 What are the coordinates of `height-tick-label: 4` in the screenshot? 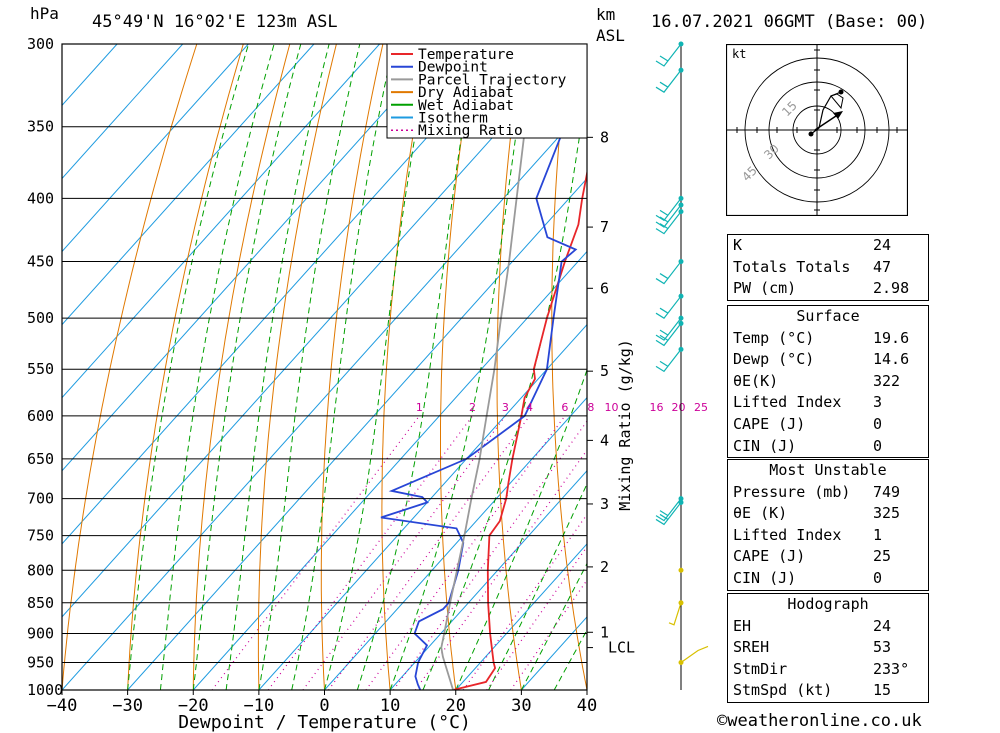 It's located at (604, 440).